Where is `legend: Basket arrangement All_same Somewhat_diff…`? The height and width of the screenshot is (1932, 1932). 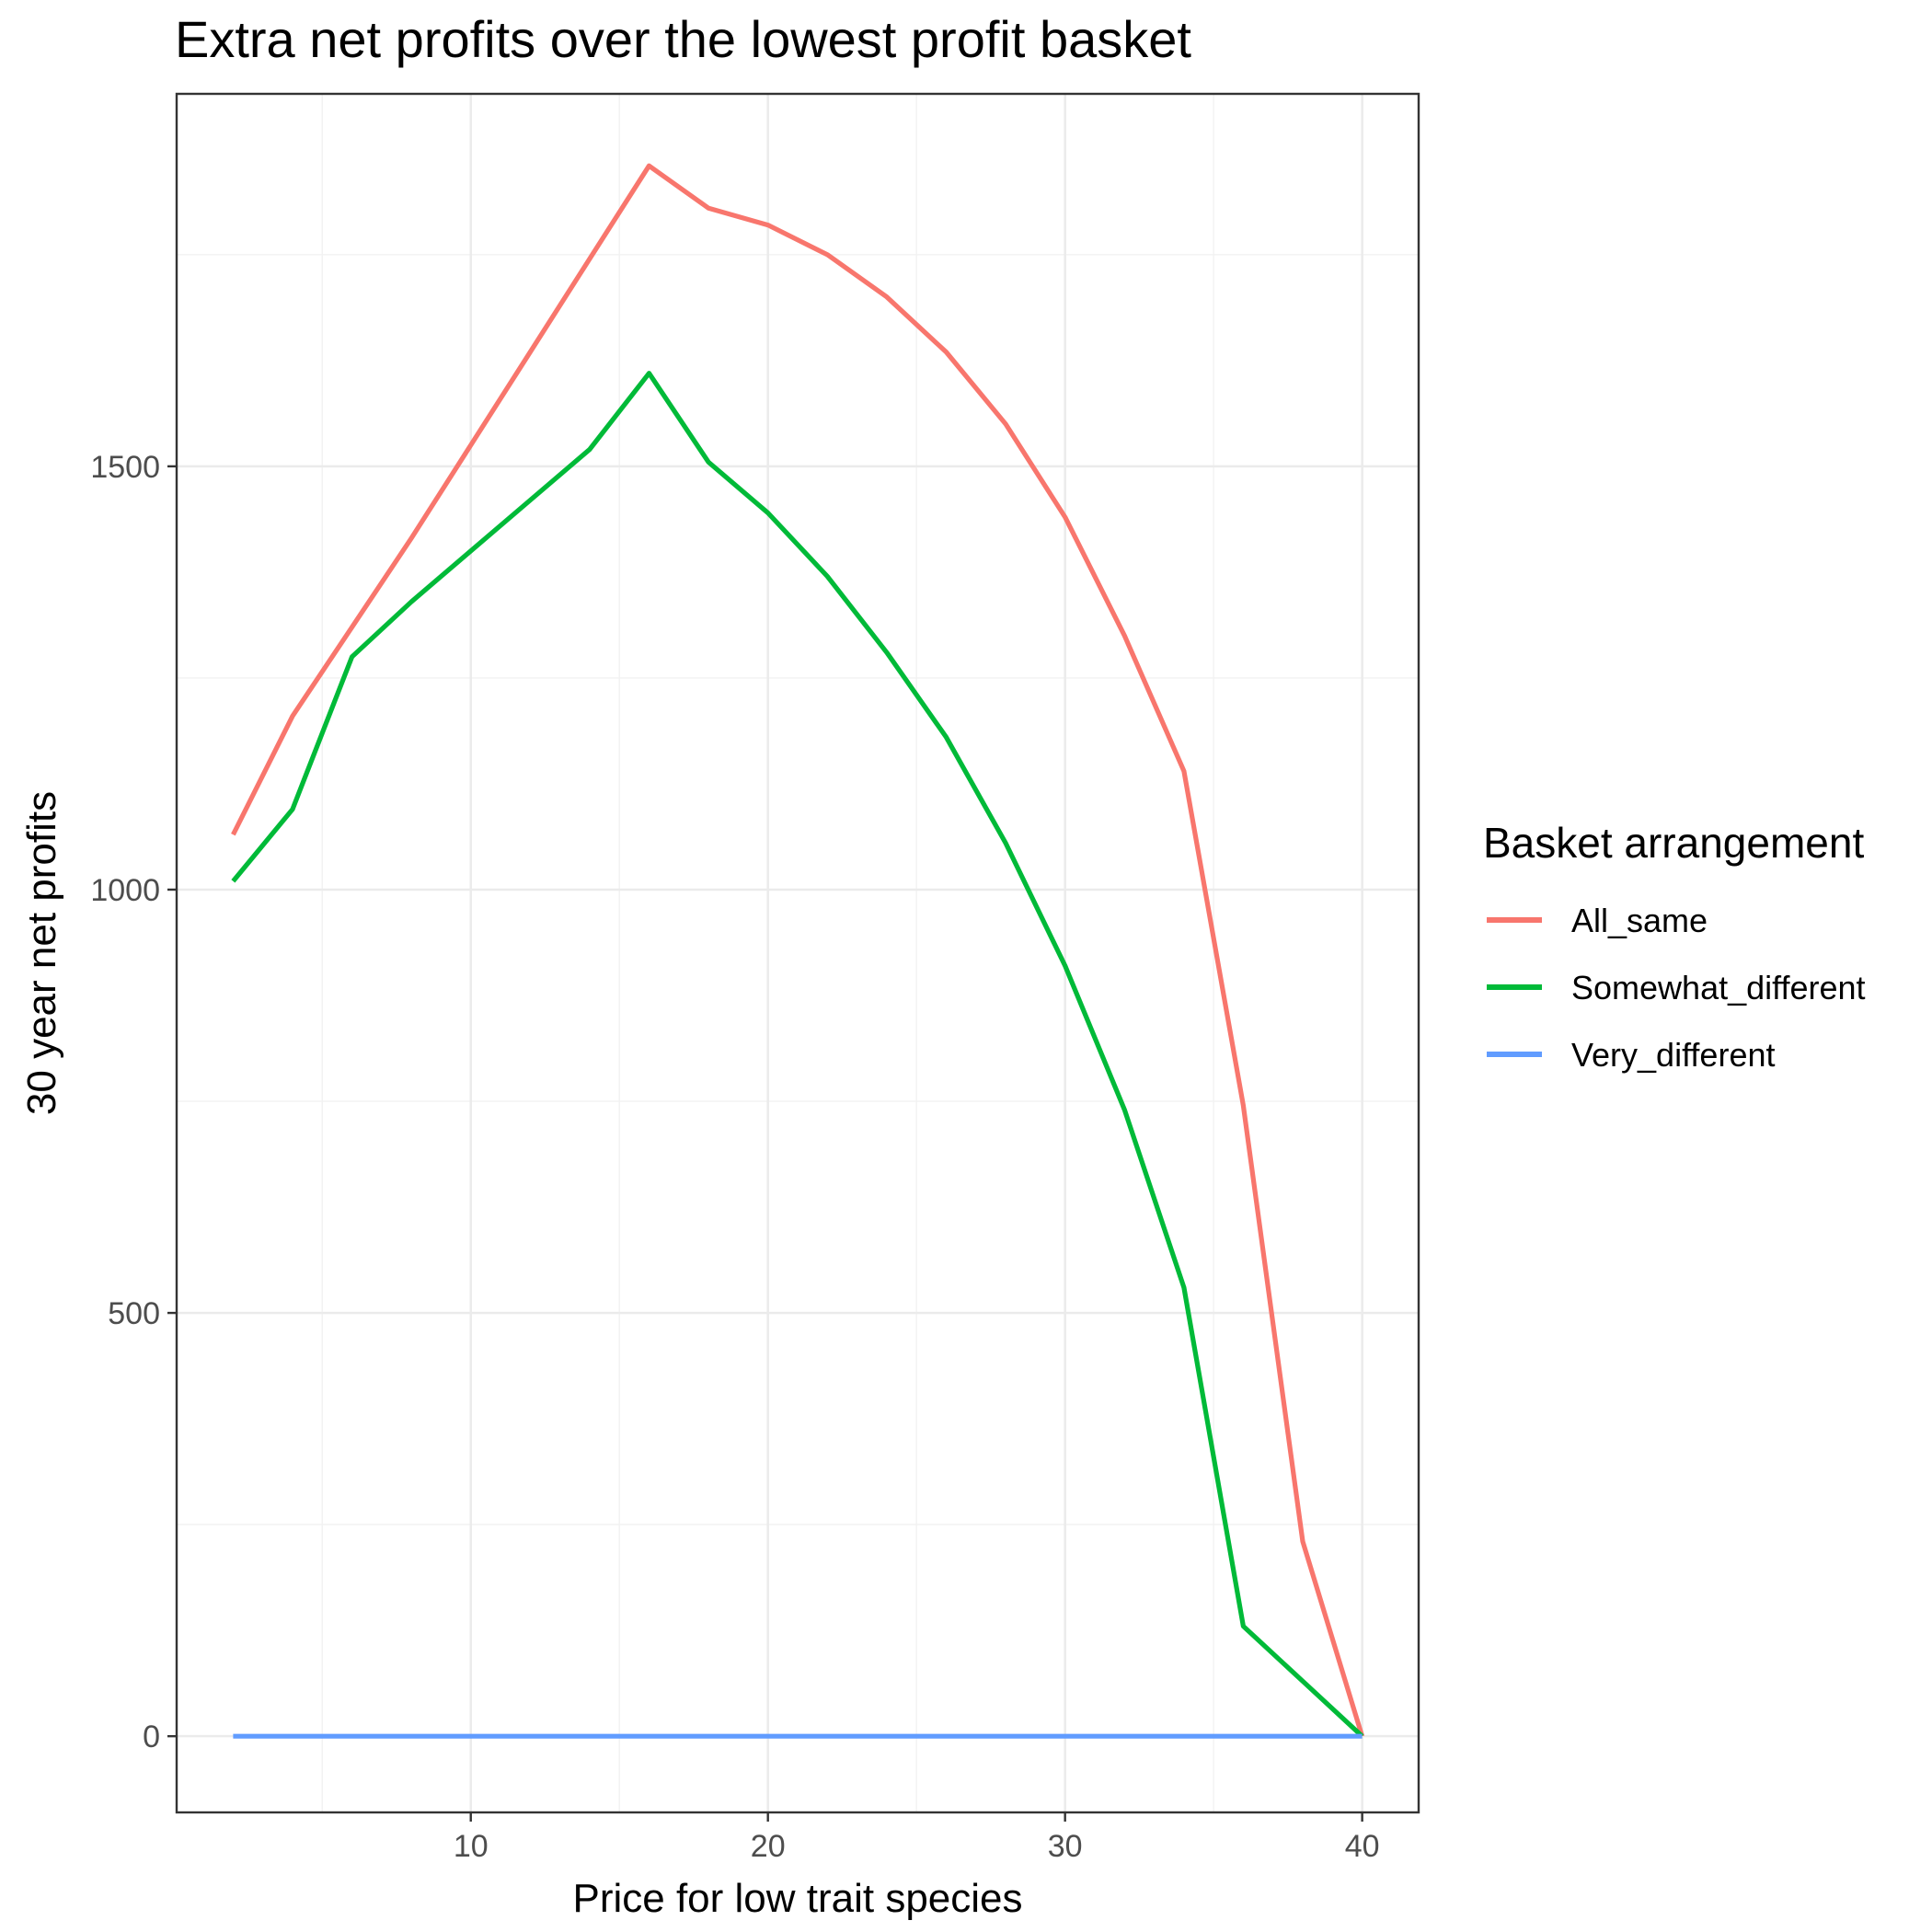 legend: Basket arrangement All_same Somewhat_diff… is located at coordinates (1674, 947).